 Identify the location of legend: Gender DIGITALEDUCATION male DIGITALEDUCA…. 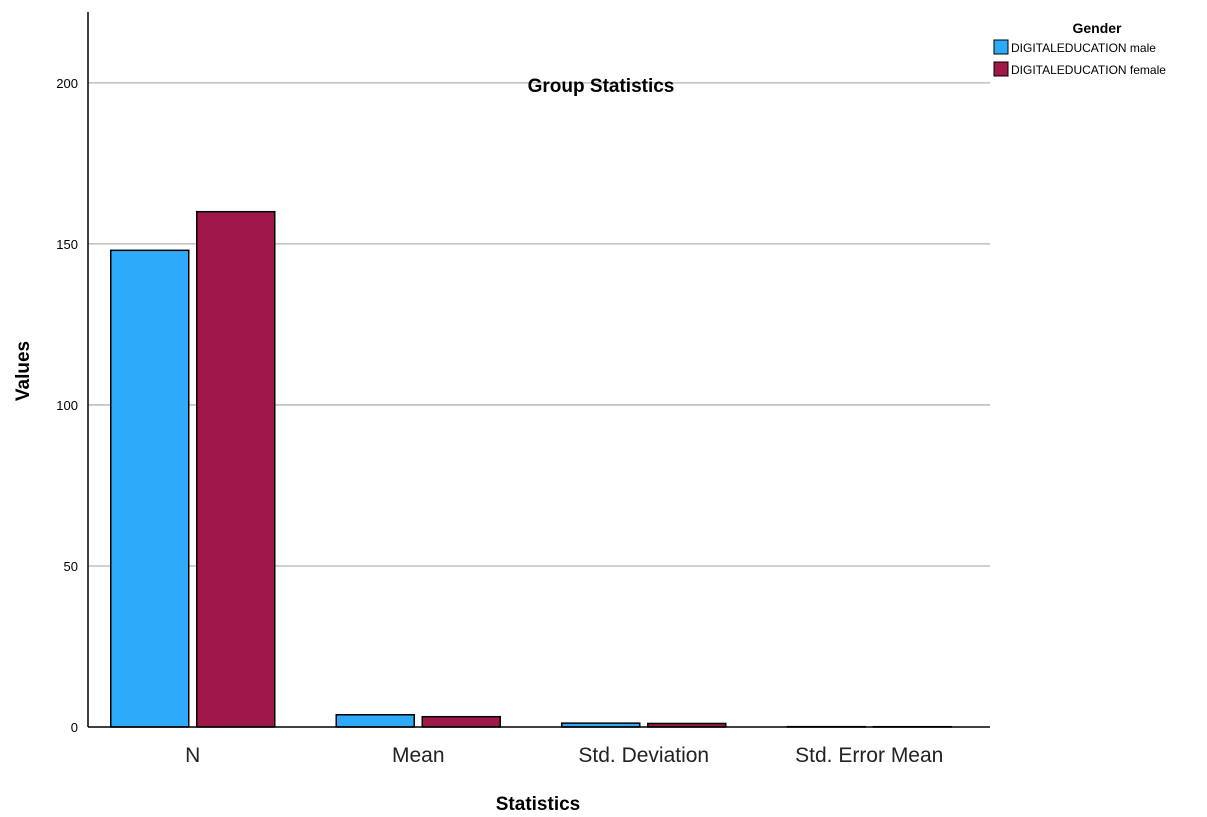
(1079, 48).